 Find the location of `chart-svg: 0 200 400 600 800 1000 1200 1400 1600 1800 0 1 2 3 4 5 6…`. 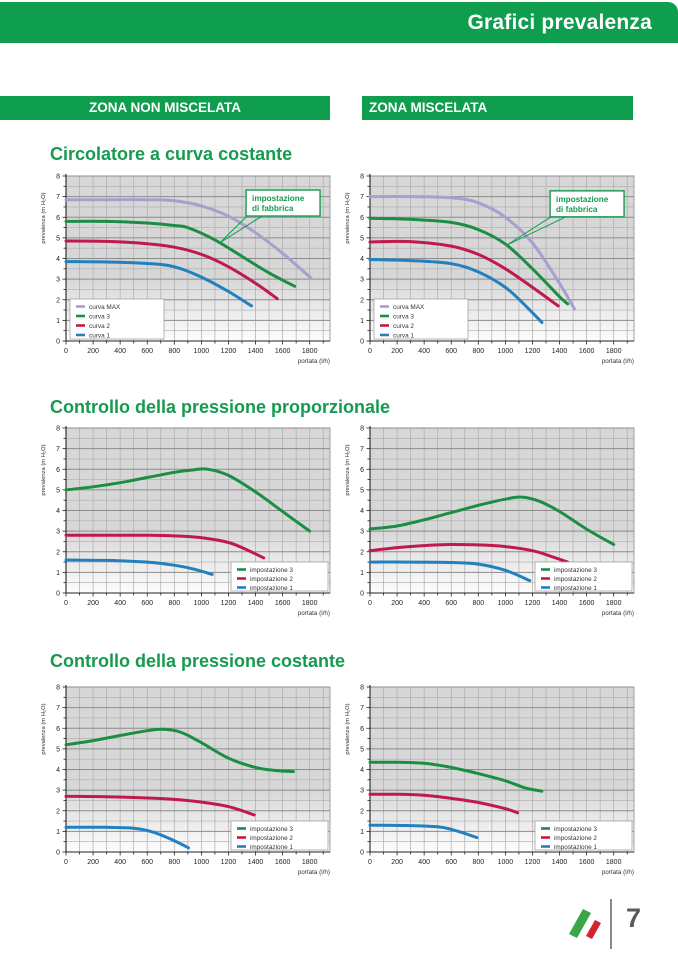

chart-svg: 0 200 400 600 800 1000 1200 1400 1600 1800 0 1 2 3 4 5 6… is located at coordinates (186, 780).